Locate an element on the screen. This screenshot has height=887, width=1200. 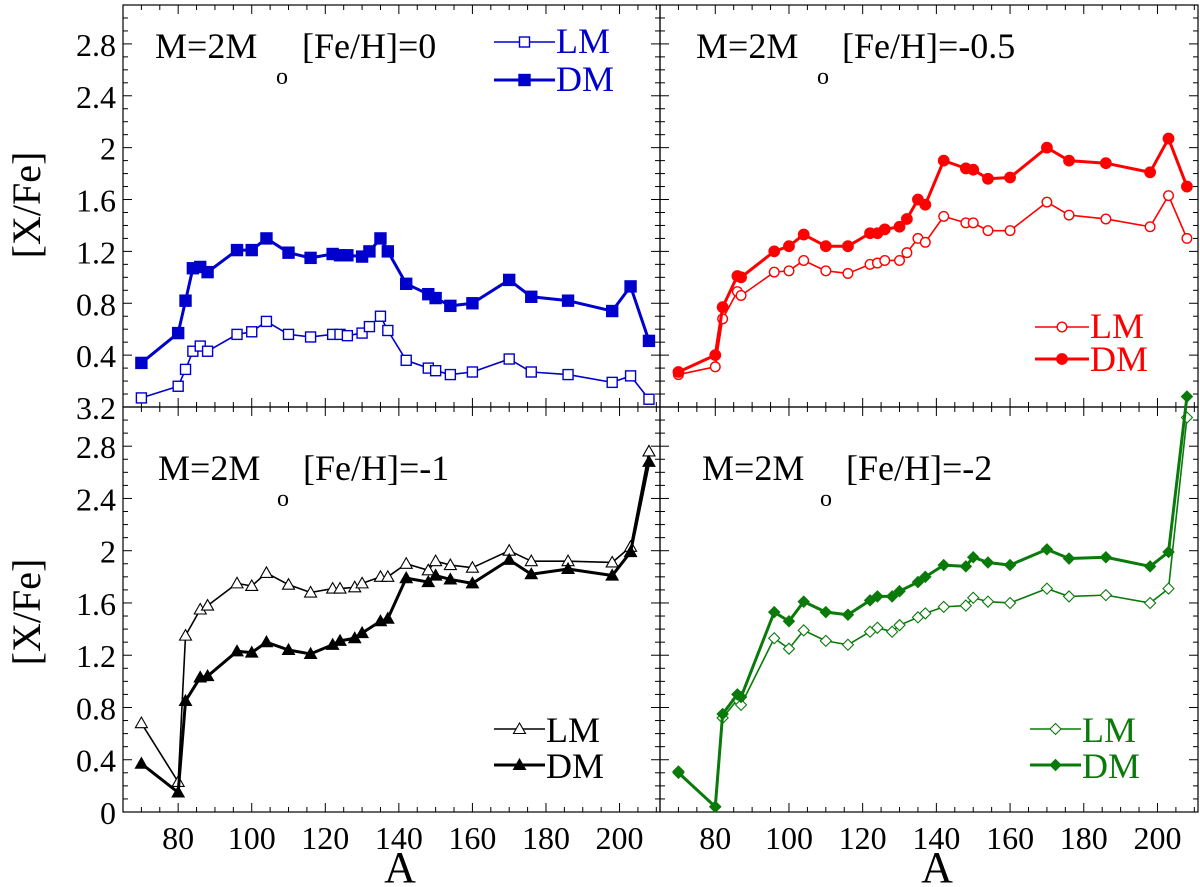
panel-metallicity-tr: [Fe/H]=-0.5 is located at coordinates (928, 46).